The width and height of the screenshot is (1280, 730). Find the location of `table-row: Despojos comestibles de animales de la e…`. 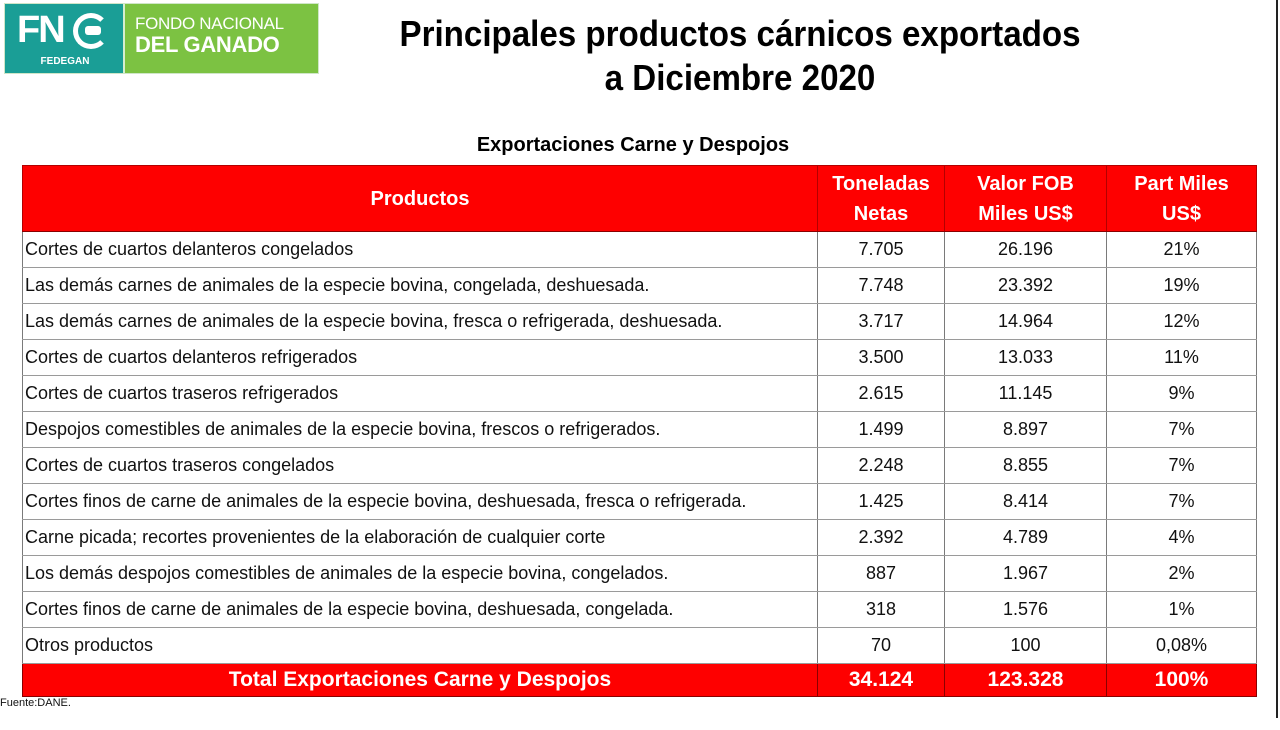

table-row: Despojos comestibles de animales de la e… is located at coordinates (639, 429).